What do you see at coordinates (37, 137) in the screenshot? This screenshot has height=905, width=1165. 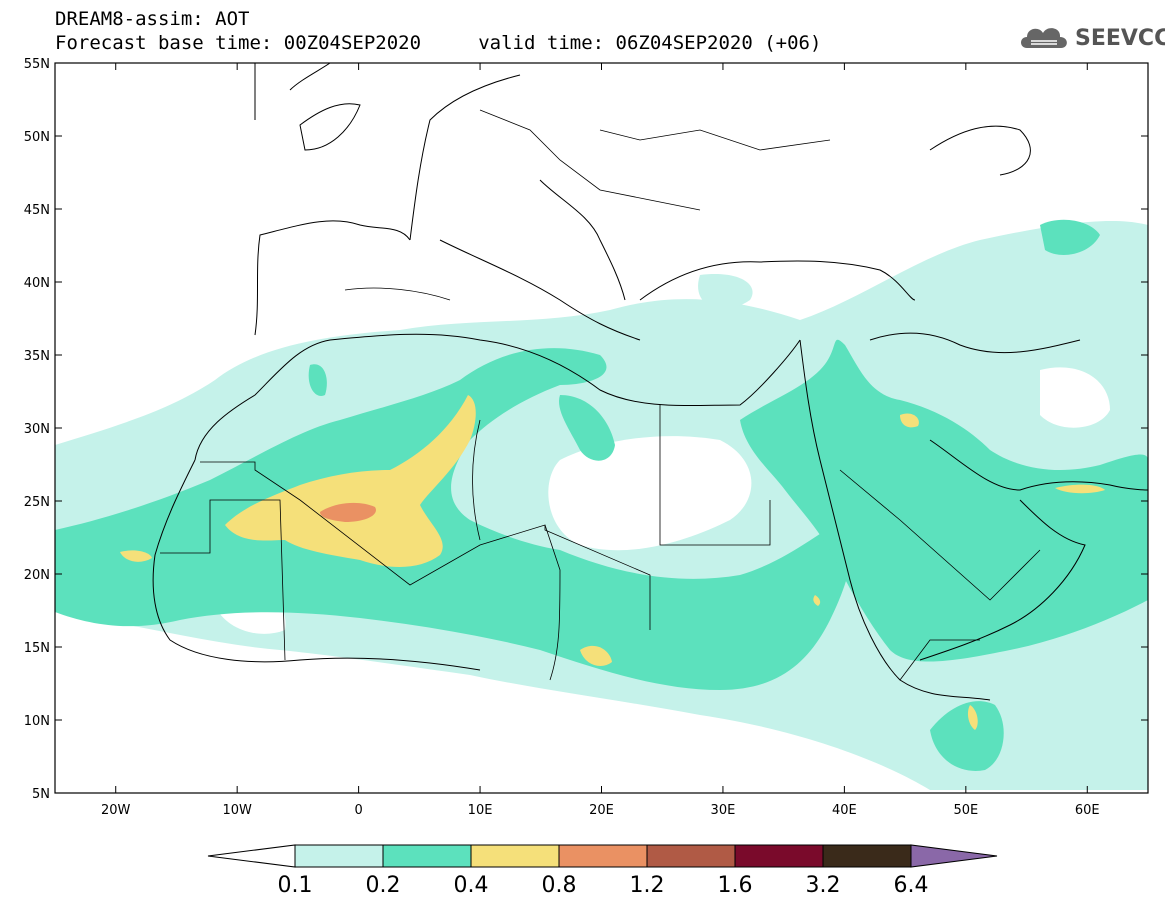 I see `lat-tick-label: 50N` at bounding box center [37, 137].